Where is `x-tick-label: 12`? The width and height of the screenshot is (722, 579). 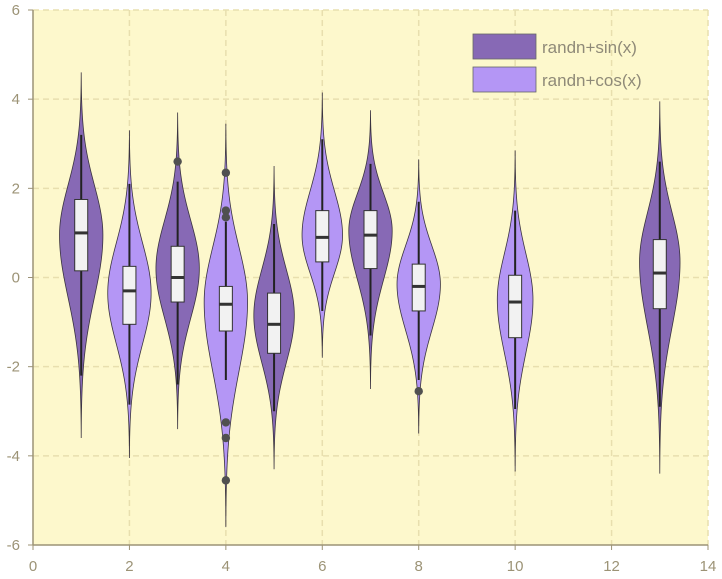 x-tick-label: 12 is located at coordinates (611, 566).